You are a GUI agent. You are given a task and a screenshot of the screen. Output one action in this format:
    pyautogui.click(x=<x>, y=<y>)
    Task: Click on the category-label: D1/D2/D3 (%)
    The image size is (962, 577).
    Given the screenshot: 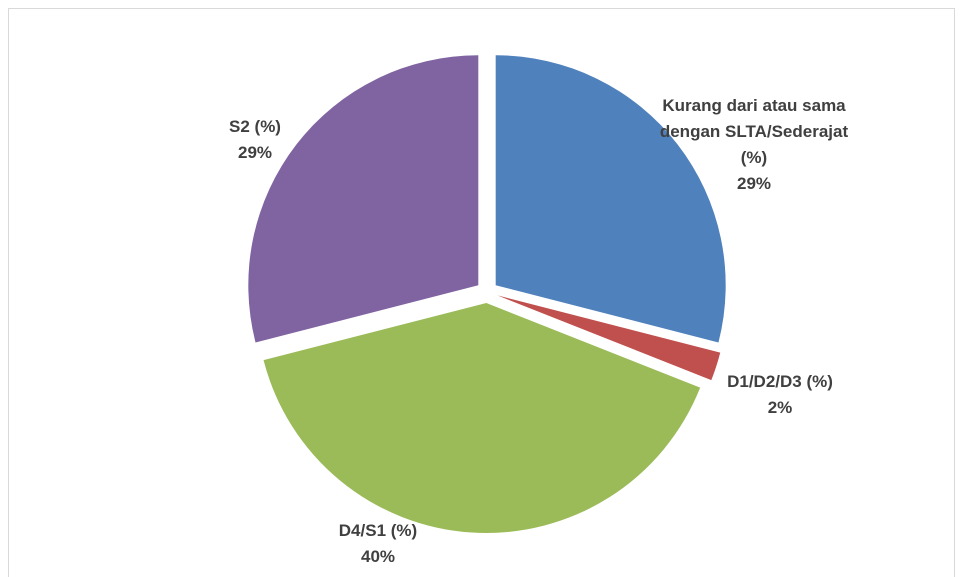 What is the action you would take?
    pyautogui.click(x=780, y=381)
    